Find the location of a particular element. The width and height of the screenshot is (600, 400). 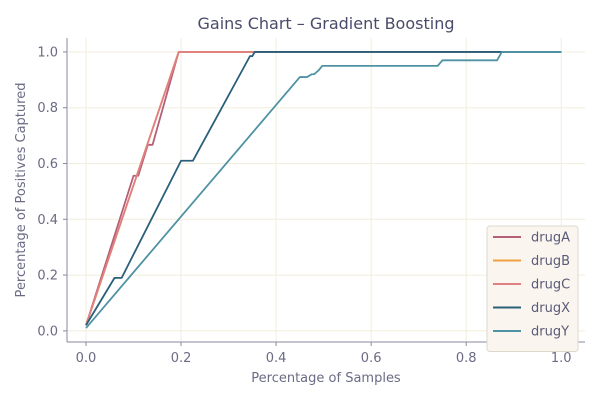

legend-box is located at coordinates (532, 288).